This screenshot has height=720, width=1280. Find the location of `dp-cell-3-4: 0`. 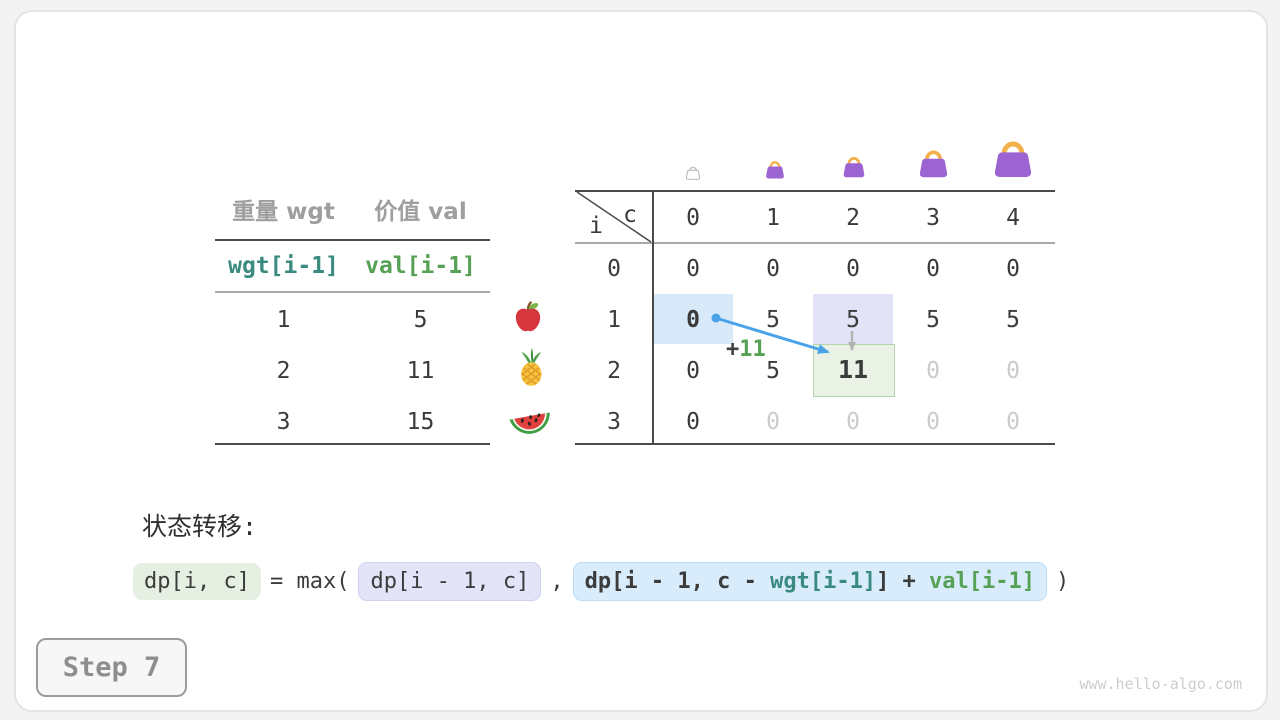

dp-cell-3-4: 0 is located at coordinates (1013, 422).